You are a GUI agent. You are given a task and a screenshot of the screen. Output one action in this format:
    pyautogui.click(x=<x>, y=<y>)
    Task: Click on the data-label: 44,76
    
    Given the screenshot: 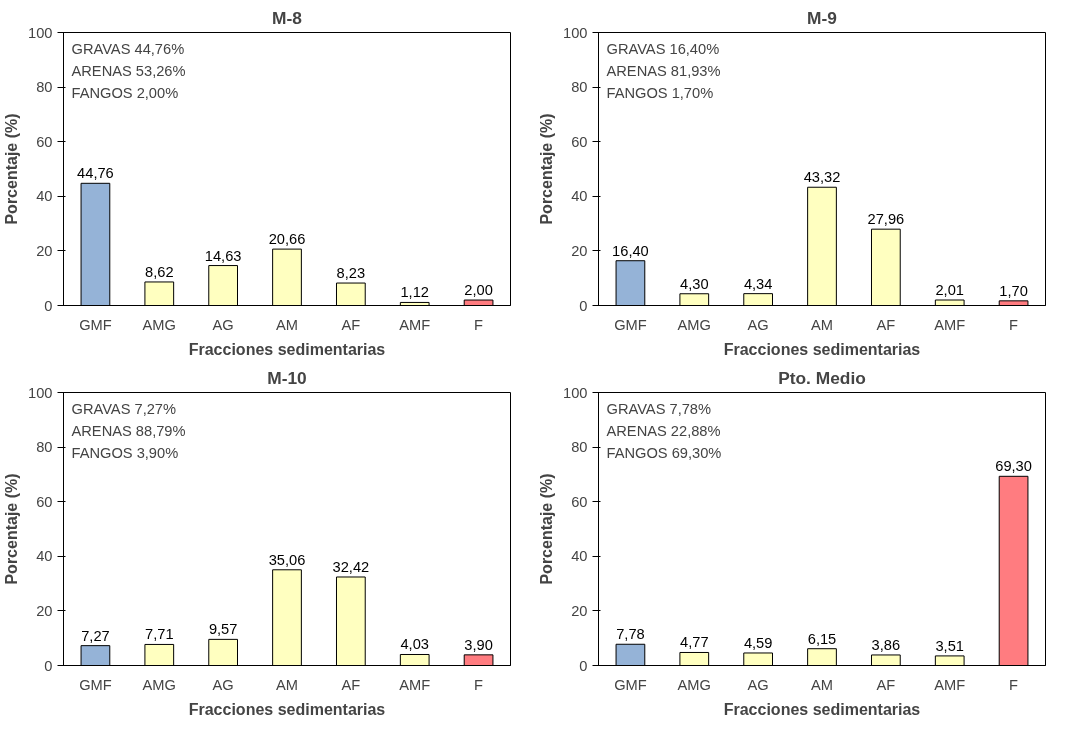 What is the action you would take?
    pyautogui.click(x=95, y=173)
    